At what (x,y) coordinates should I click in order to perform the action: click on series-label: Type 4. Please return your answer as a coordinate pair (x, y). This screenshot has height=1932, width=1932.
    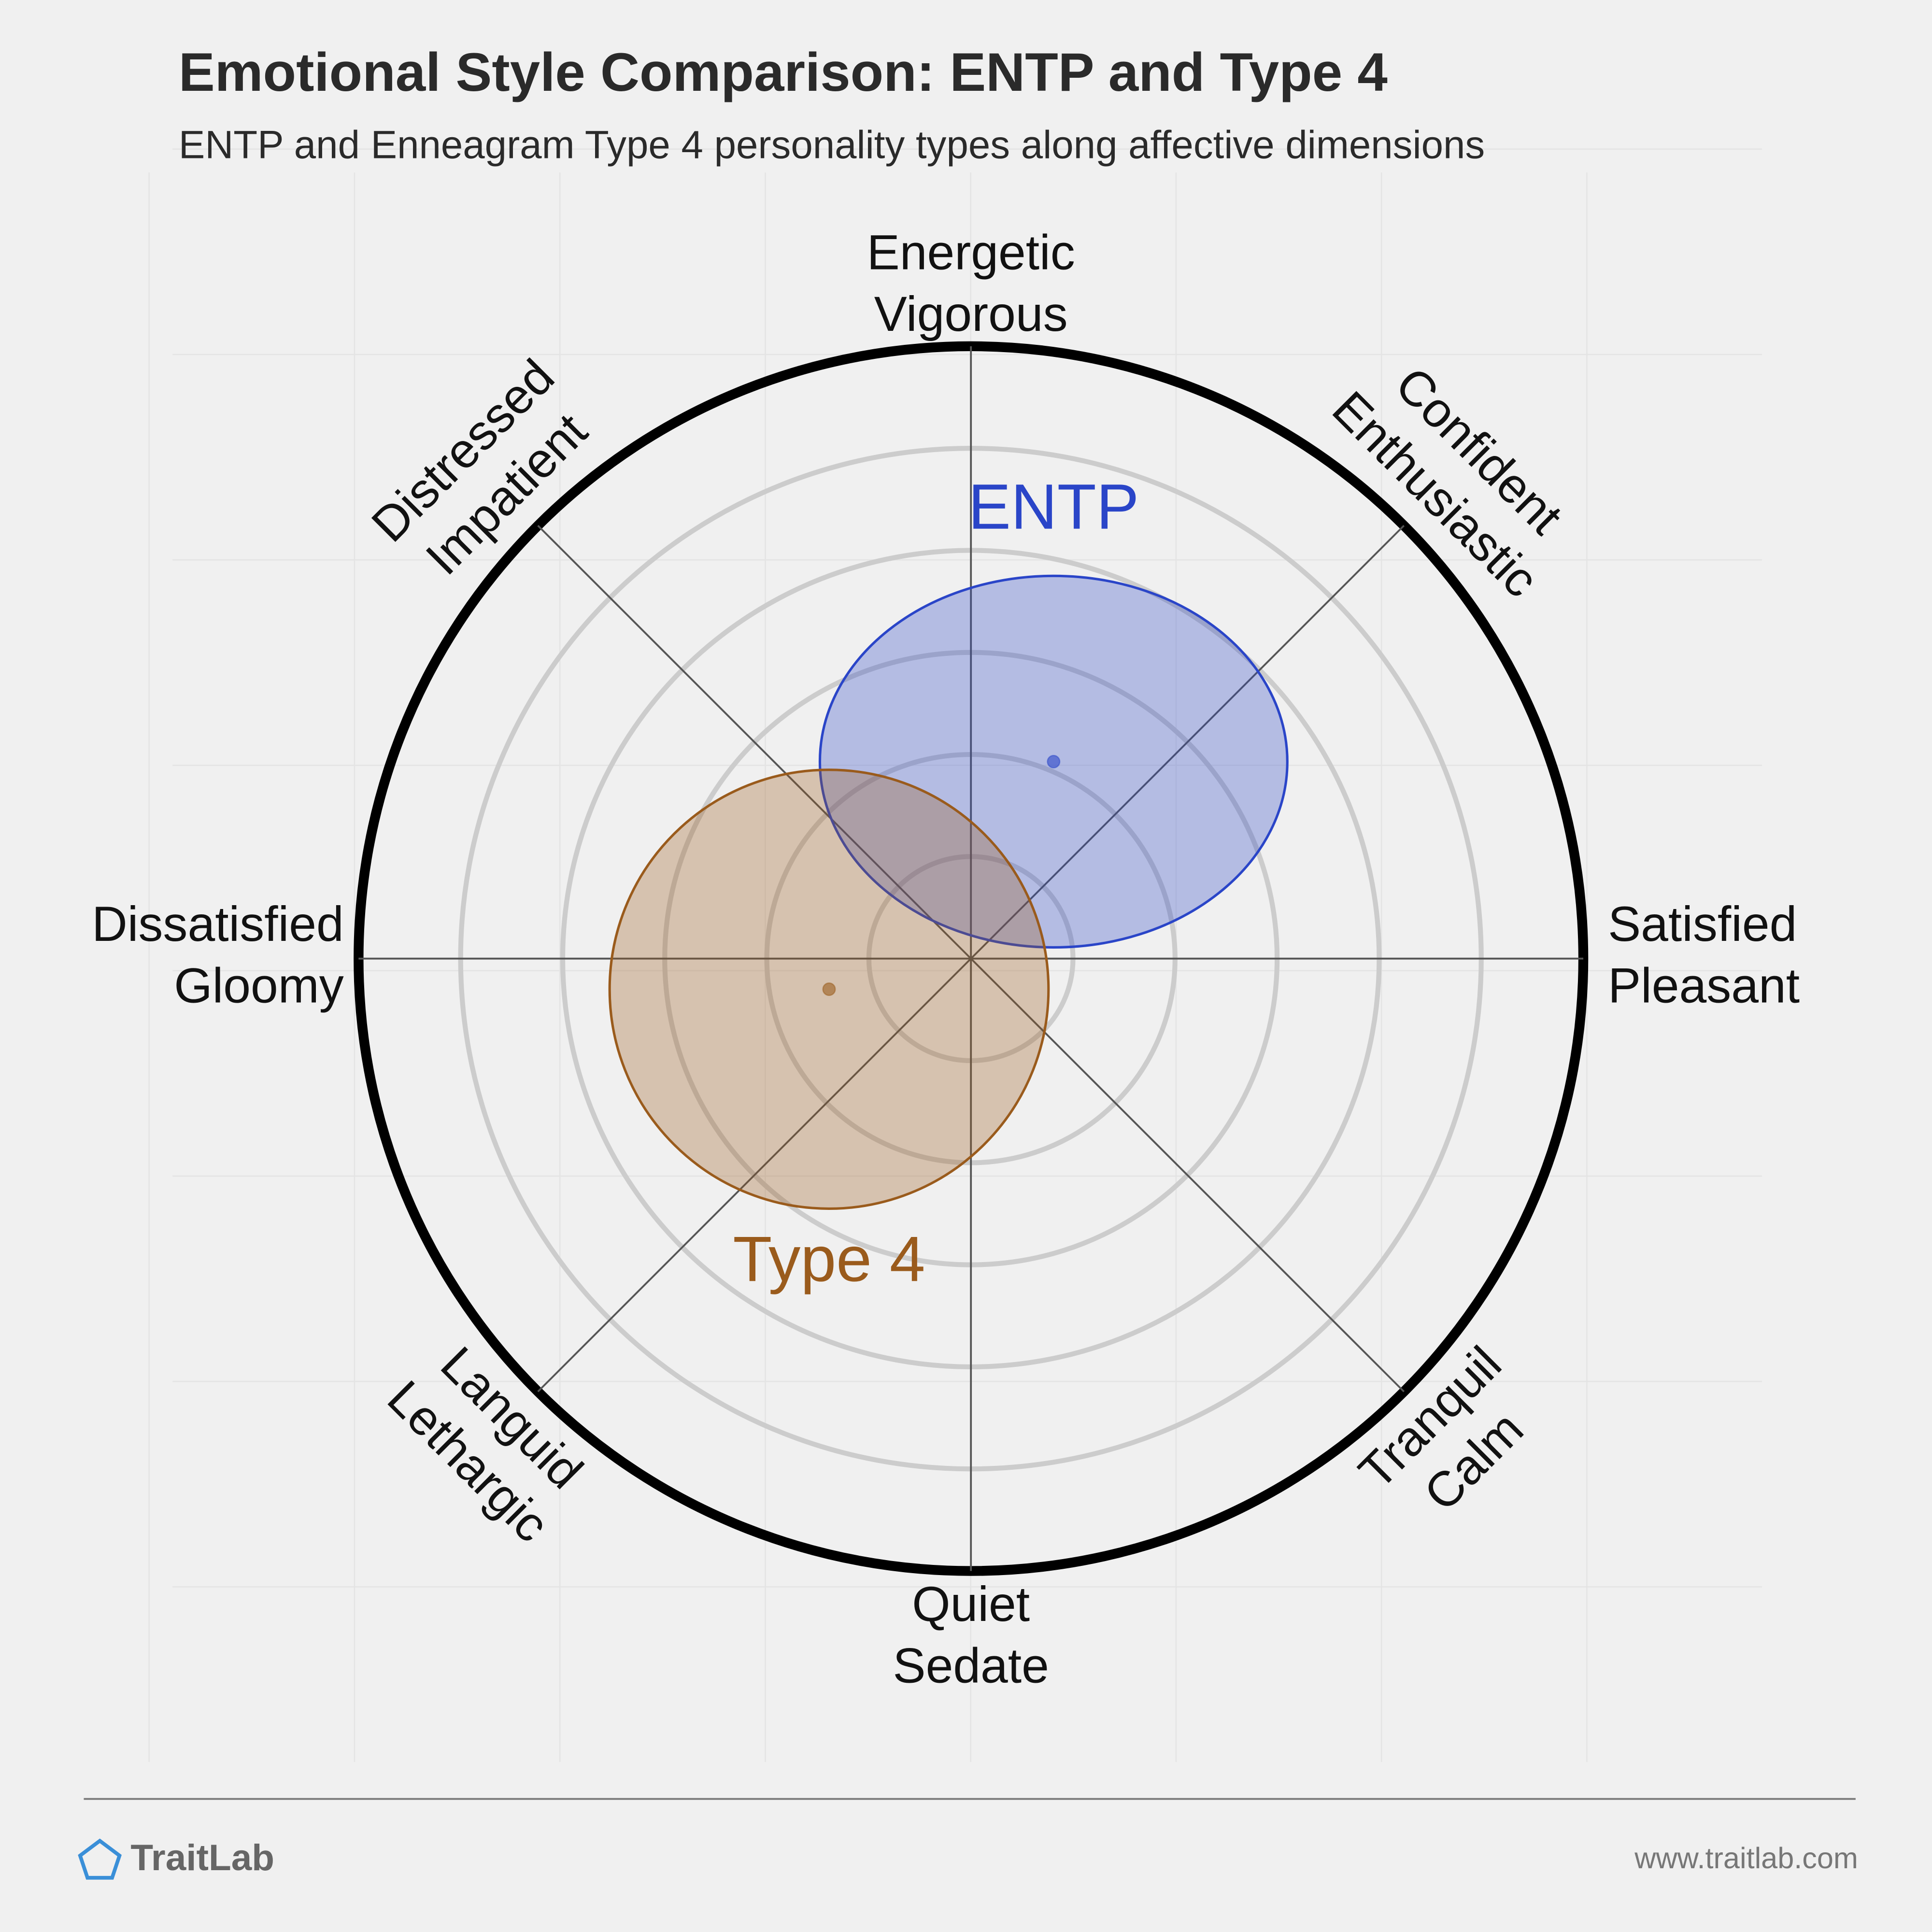
    Looking at the image, I should click on (829, 1259).